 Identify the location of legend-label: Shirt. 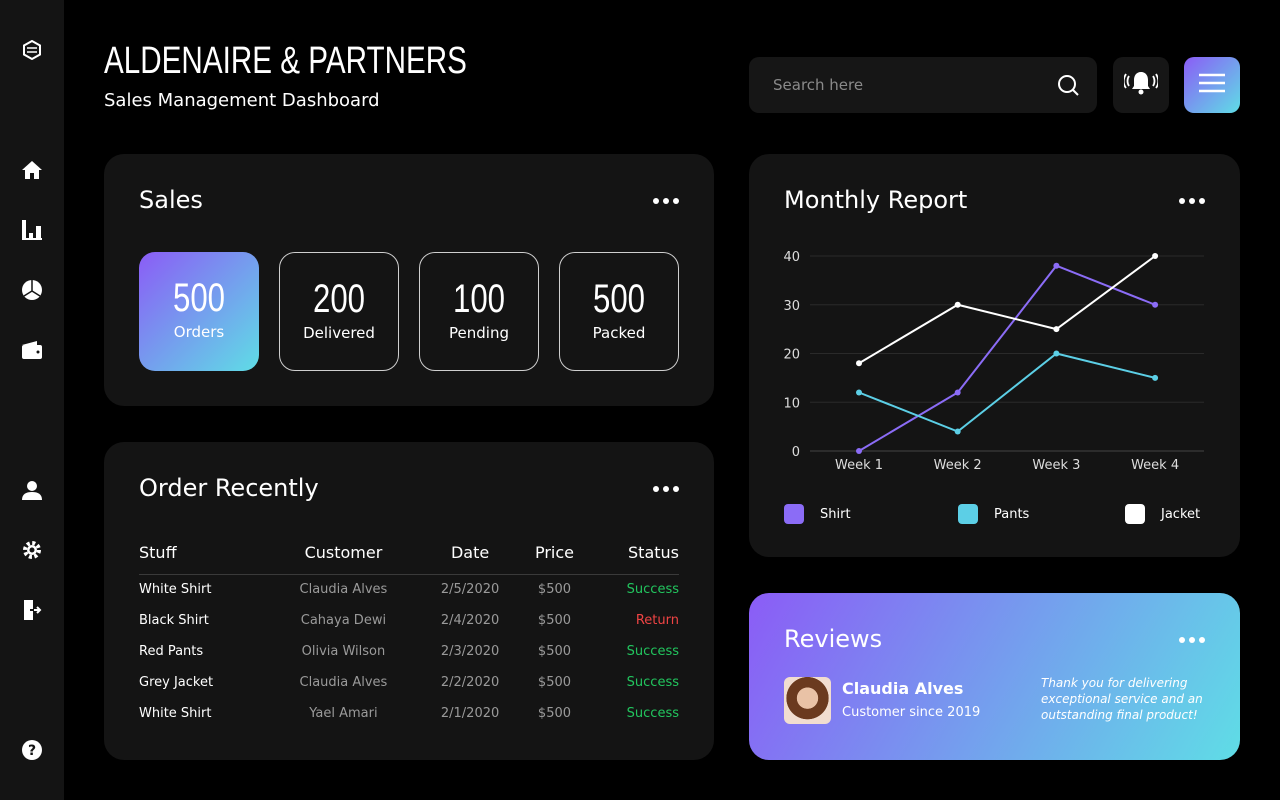
(835, 514).